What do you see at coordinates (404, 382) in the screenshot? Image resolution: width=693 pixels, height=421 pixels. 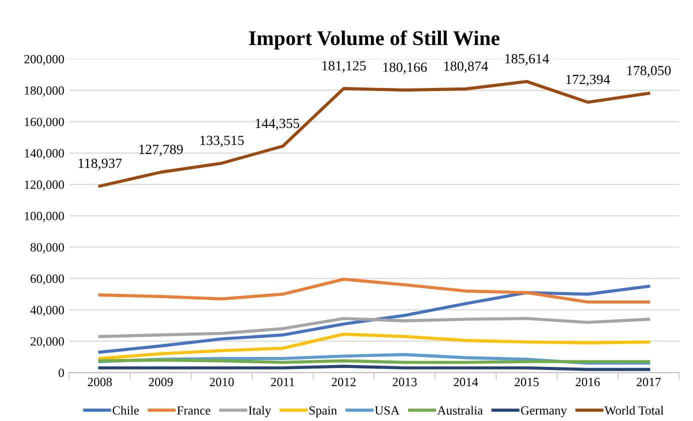 I see `x-tick-label: 2013` at bounding box center [404, 382].